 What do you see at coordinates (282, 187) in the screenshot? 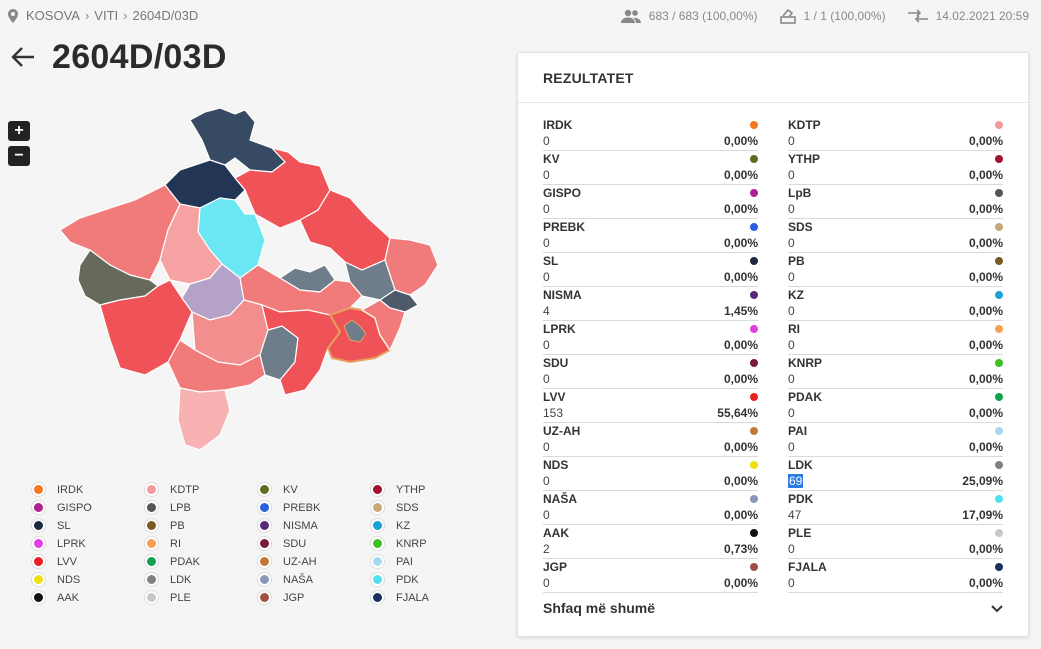
I see `map-region-north-east` at bounding box center [282, 187].